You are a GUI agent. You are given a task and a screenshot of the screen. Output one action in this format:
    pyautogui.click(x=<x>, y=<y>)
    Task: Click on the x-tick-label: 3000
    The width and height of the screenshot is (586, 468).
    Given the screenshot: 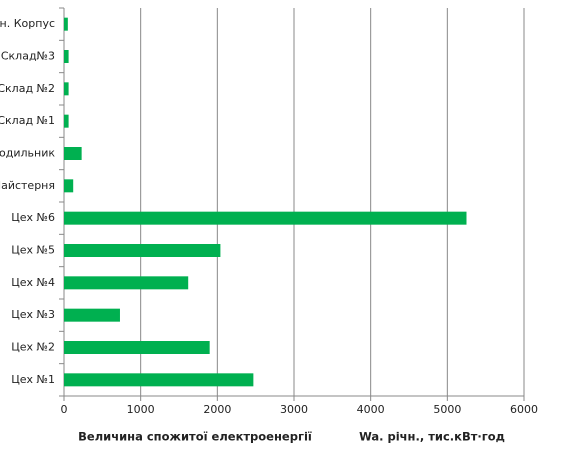 What is the action you would take?
    pyautogui.click(x=294, y=409)
    